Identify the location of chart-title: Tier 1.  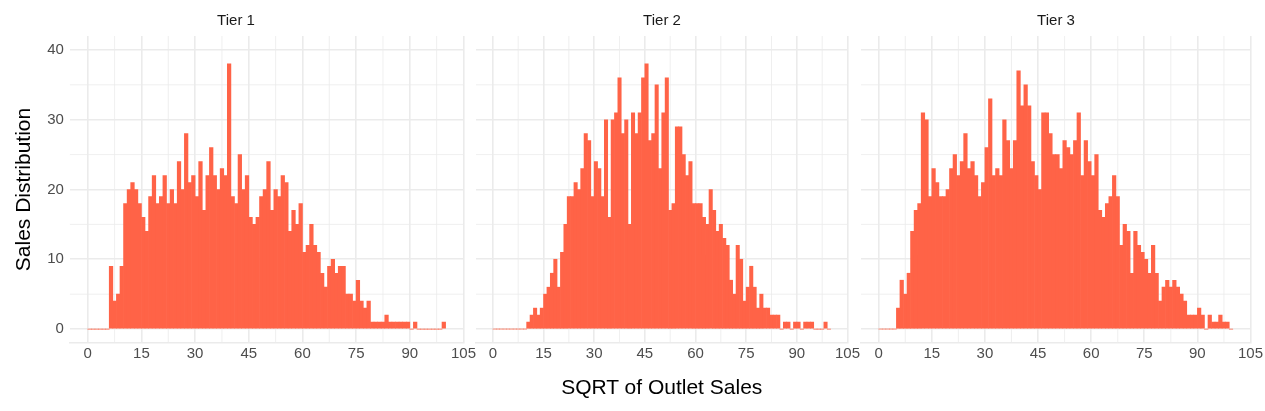
(236, 20).